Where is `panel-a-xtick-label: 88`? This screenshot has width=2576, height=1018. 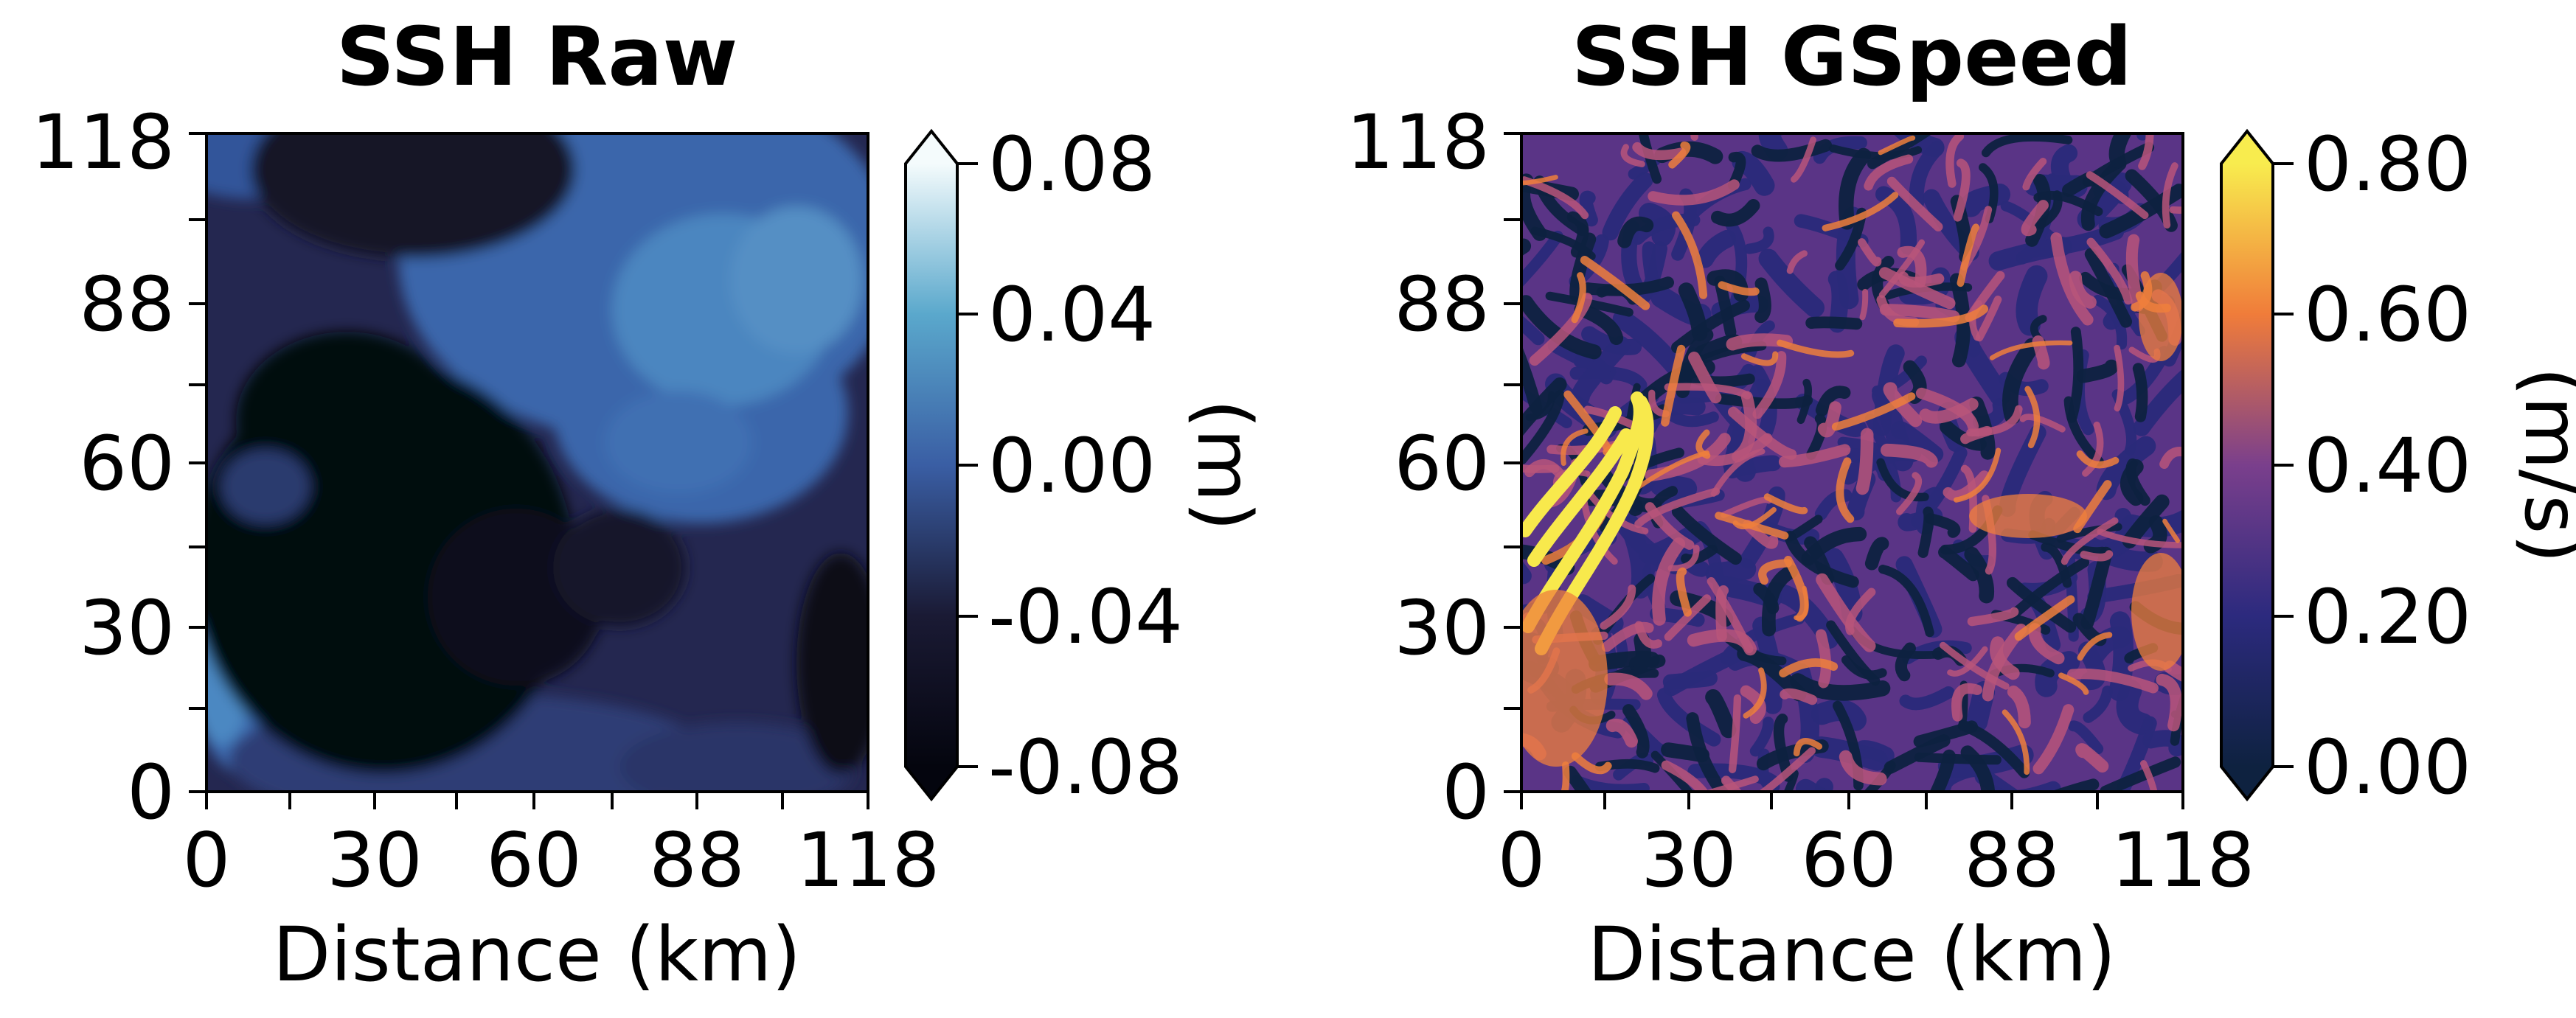 panel-a-xtick-label: 88 is located at coordinates (697, 860).